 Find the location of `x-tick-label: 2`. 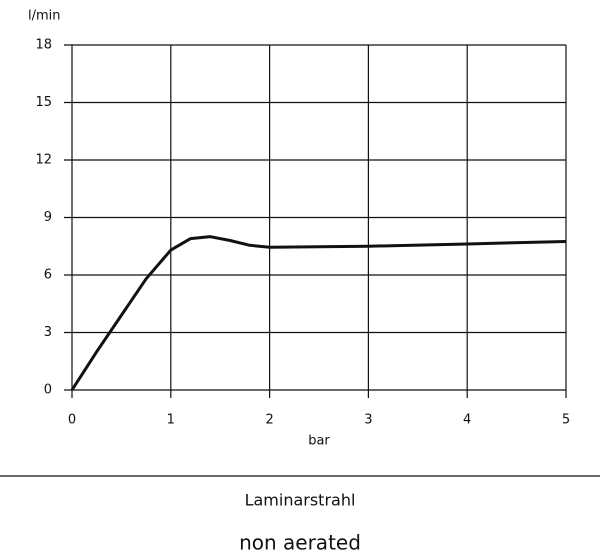

x-tick-label: 2 is located at coordinates (269, 420).